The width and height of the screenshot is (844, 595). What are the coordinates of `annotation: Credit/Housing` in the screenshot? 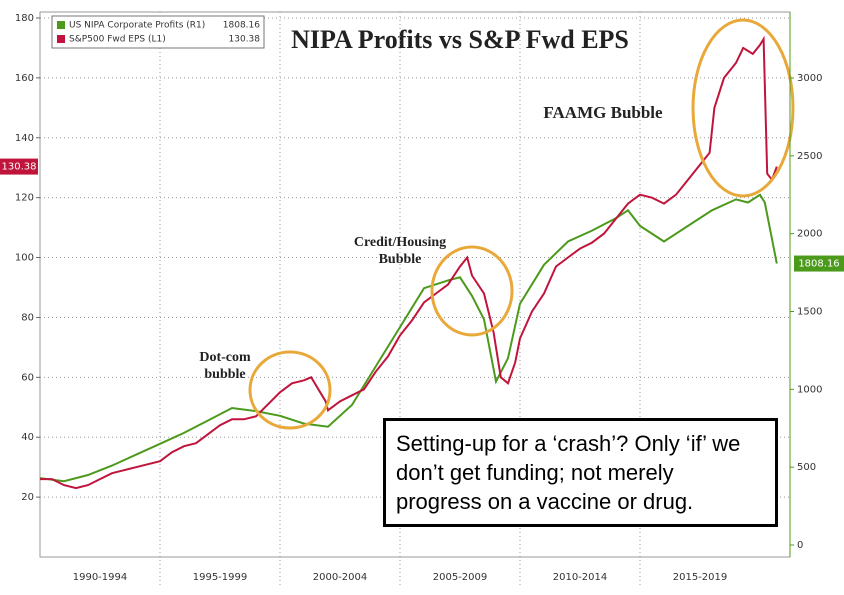 It's located at (400, 242).